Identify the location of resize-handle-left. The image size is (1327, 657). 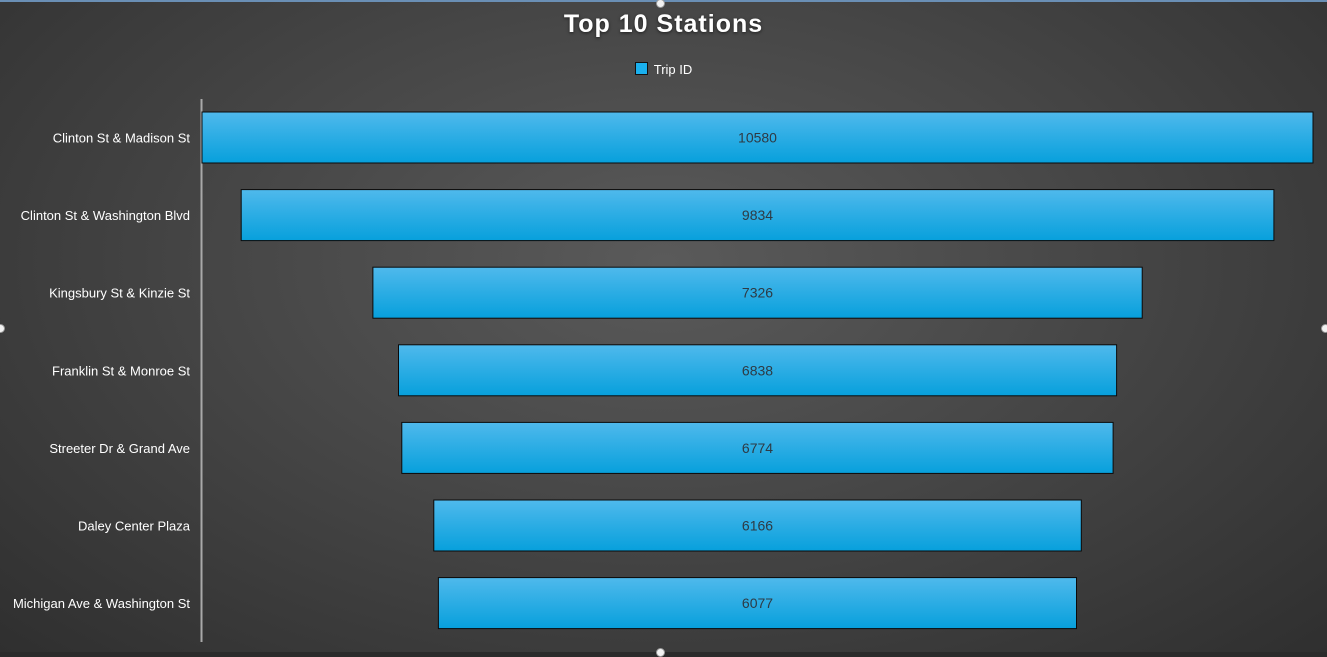
(2, 328).